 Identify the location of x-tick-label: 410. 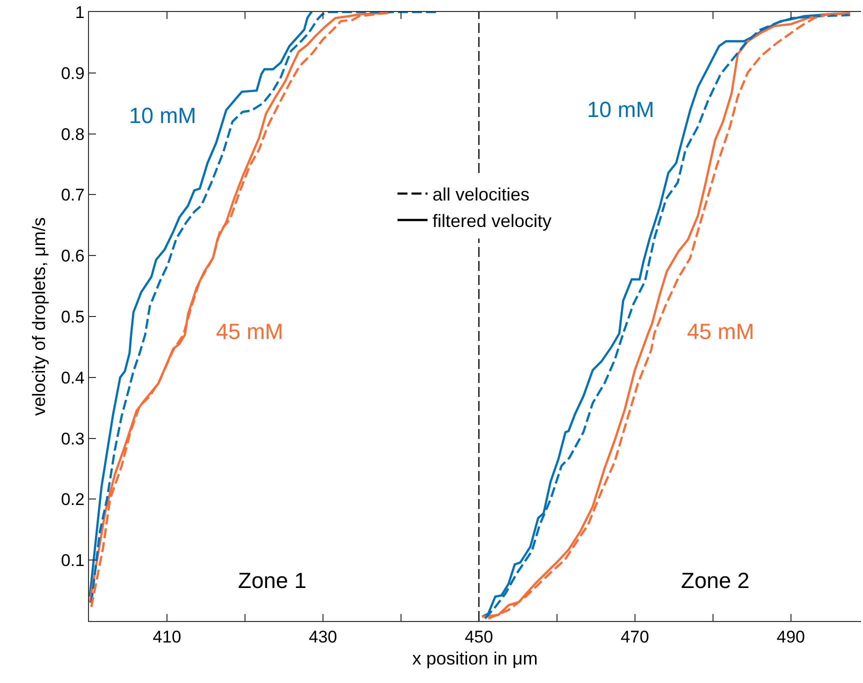
(167, 636).